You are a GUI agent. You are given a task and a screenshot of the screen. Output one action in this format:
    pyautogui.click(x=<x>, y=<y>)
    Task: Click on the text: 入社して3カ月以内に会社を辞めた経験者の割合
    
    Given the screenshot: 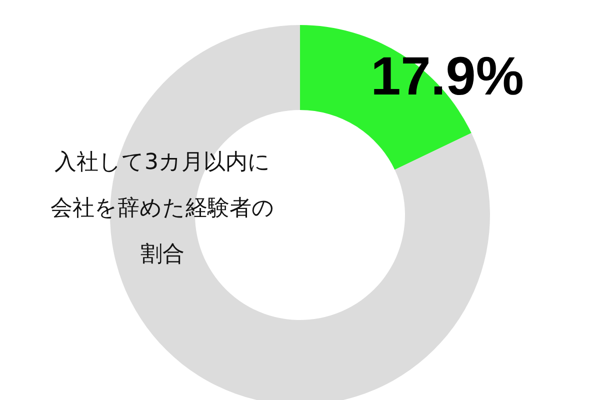 What is the action you would take?
    pyautogui.click(x=162, y=209)
    